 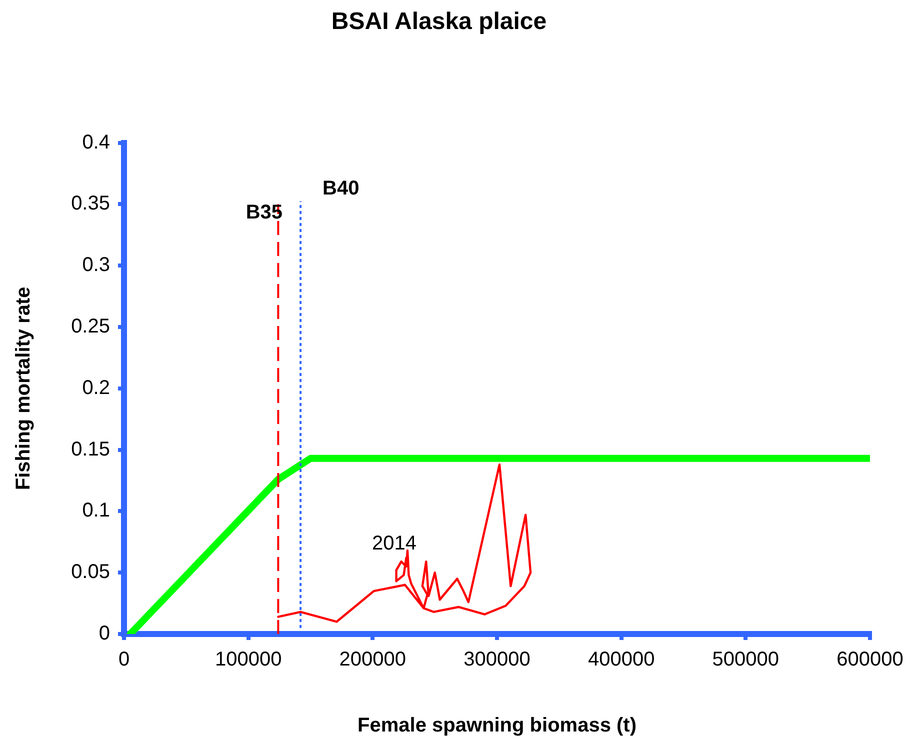 I want to click on y-tick-label: 0.4, so click(x=96, y=142).